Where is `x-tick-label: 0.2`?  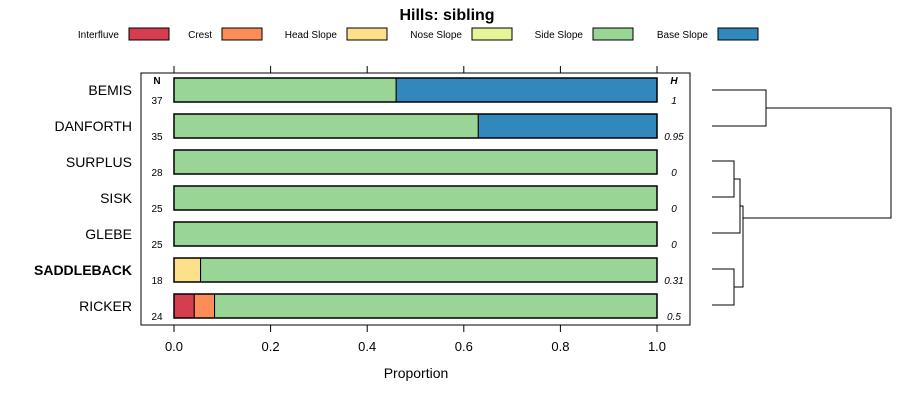 x-tick-label: 0.2 is located at coordinates (271, 346).